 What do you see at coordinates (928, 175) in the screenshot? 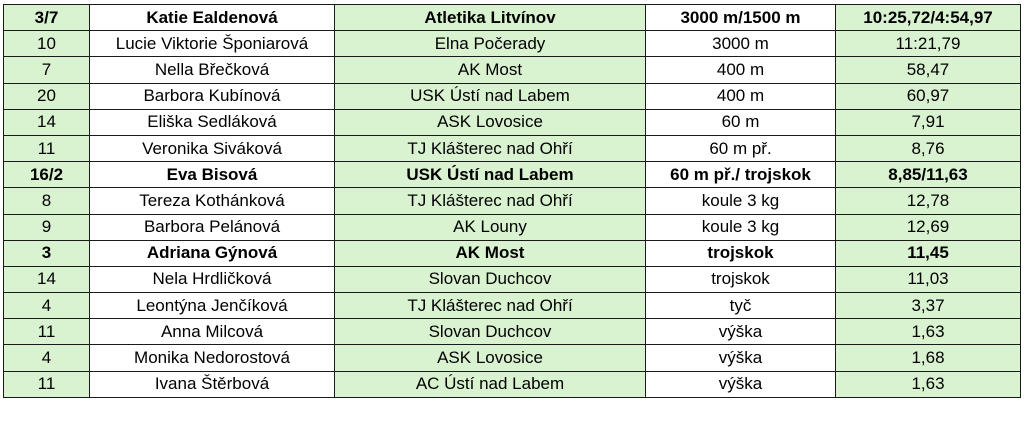
I see `result-cell: 8,85/11,63` at bounding box center [928, 175].